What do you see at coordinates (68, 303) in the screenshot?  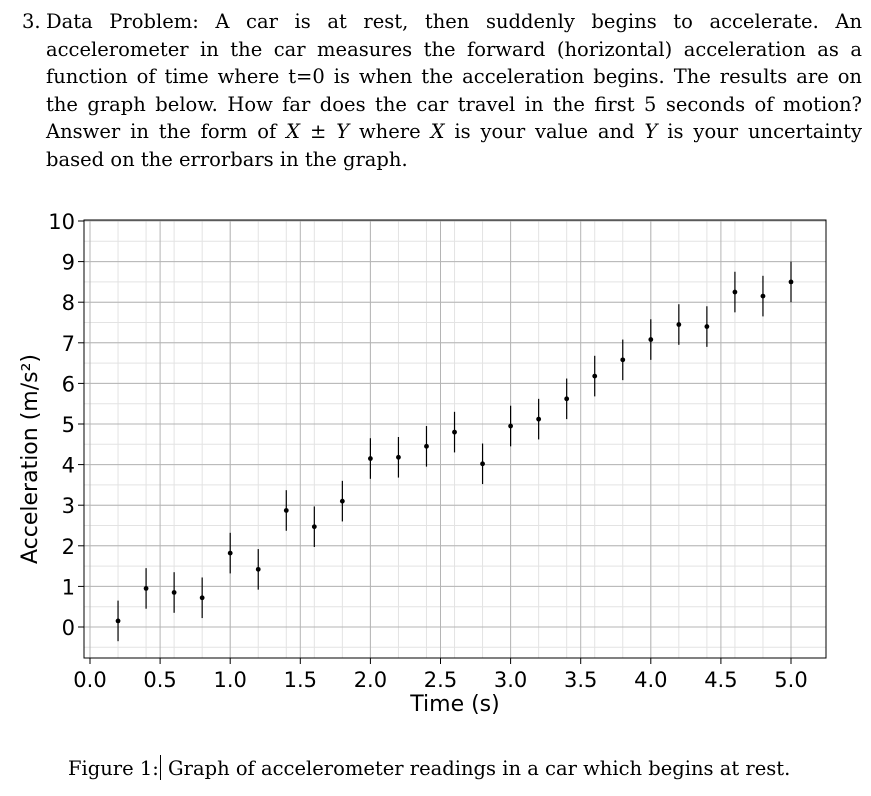 I see `y-tick-label: 8` at bounding box center [68, 303].